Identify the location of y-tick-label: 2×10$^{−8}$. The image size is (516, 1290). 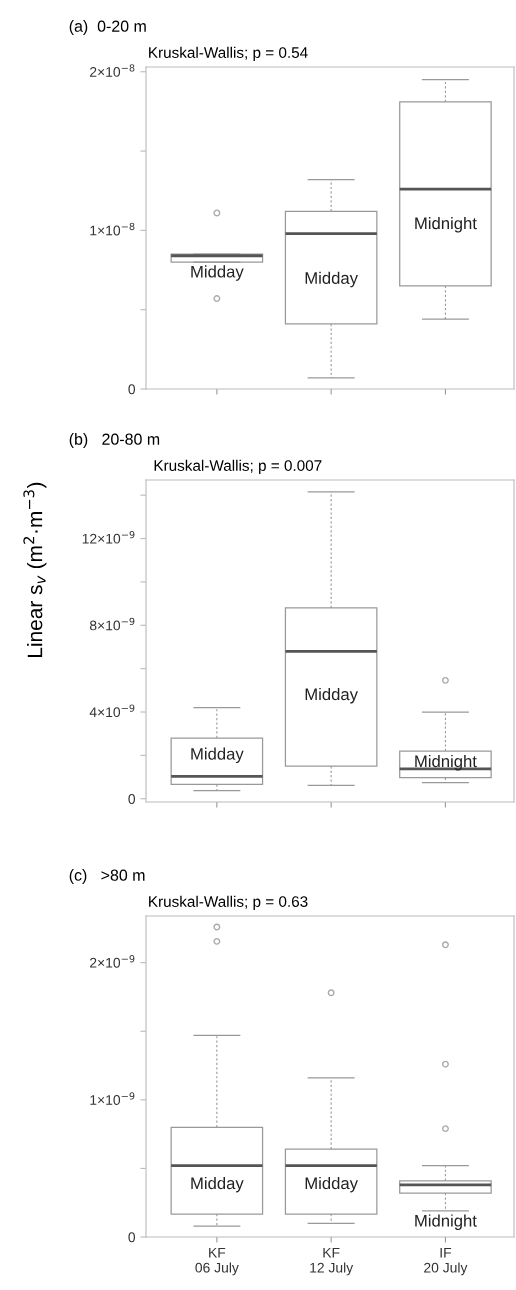
(112, 70).